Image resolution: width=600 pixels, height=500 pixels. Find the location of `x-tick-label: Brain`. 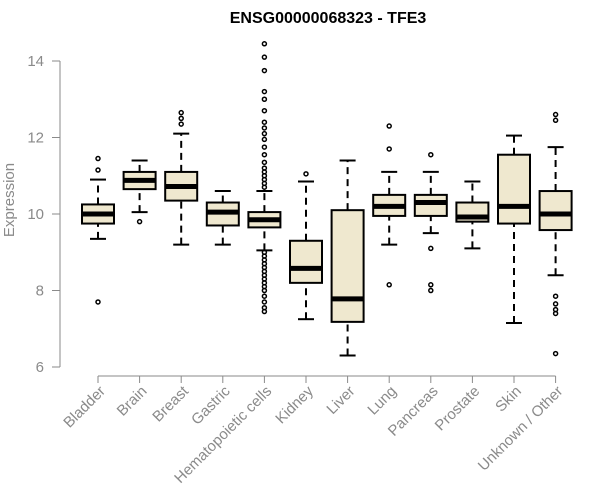

x-tick-label: Brain is located at coordinates (132, 401).